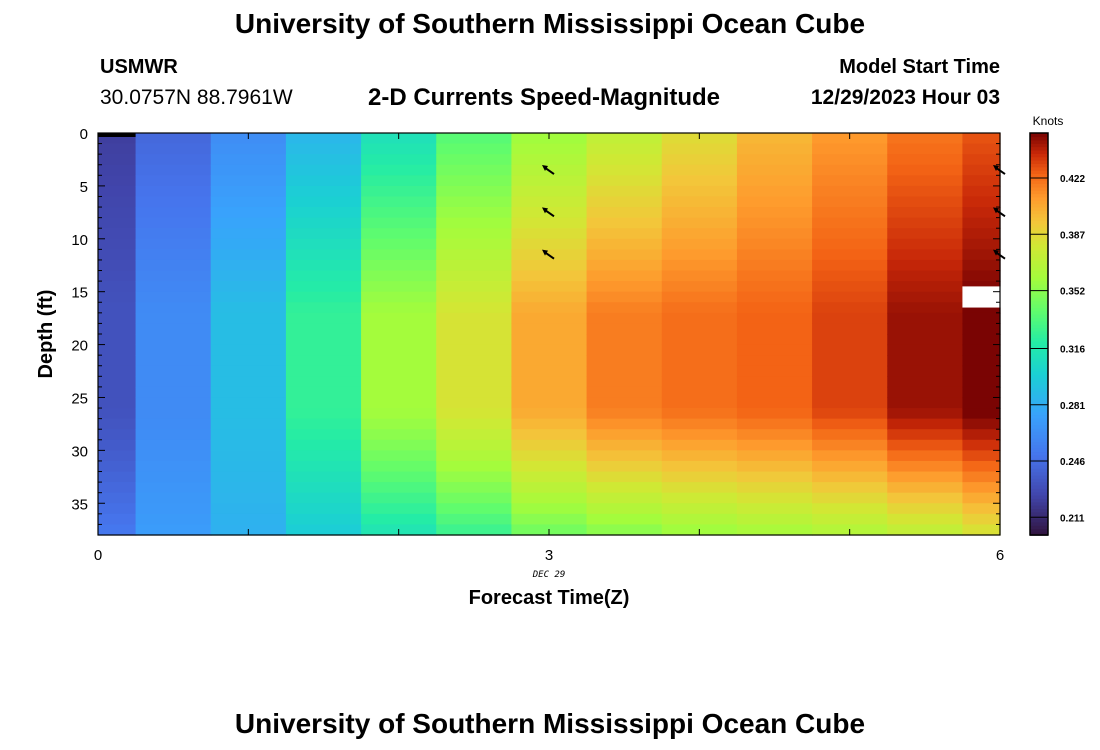  Describe the element at coordinates (46, 334) in the screenshot. I see `y-axis-label: Depth (ft)` at that location.